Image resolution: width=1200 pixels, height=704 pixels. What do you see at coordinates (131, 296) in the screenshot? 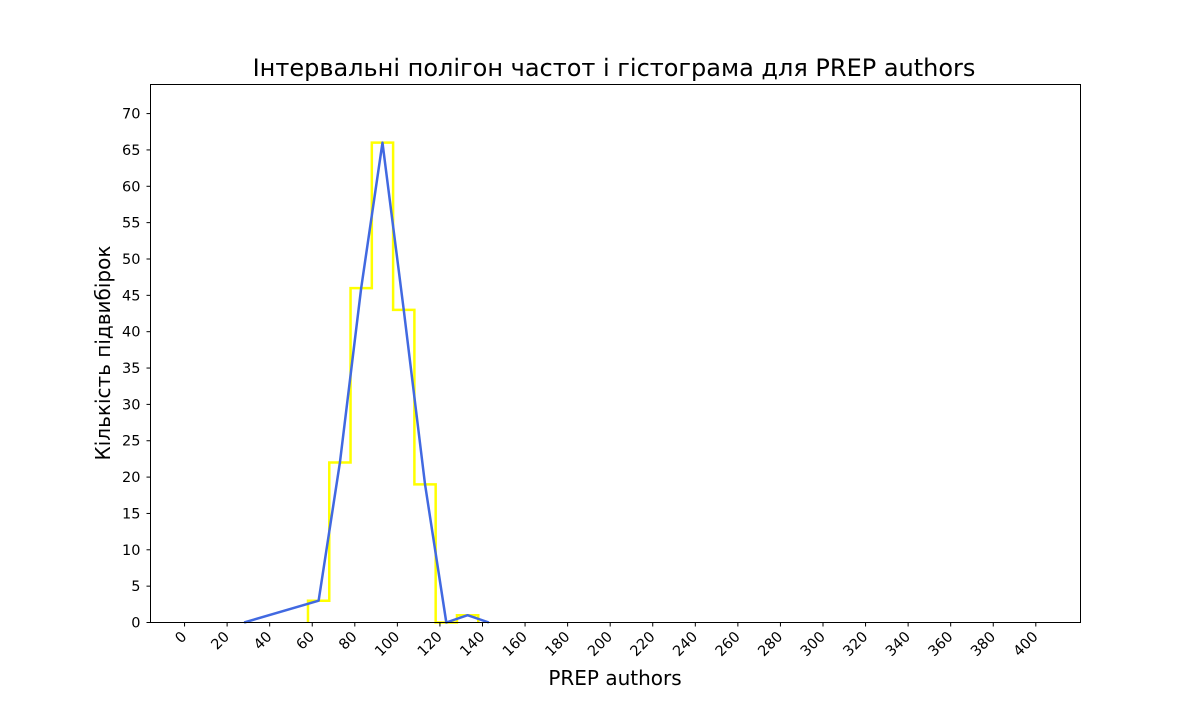
I see `y-tick-label: 45` at bounding box center [131, 296].